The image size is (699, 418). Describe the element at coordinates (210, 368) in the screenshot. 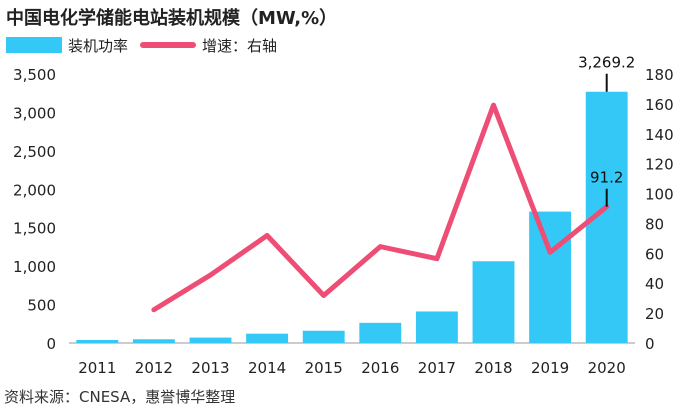

I see `x-tick-label: 2013` at that location.